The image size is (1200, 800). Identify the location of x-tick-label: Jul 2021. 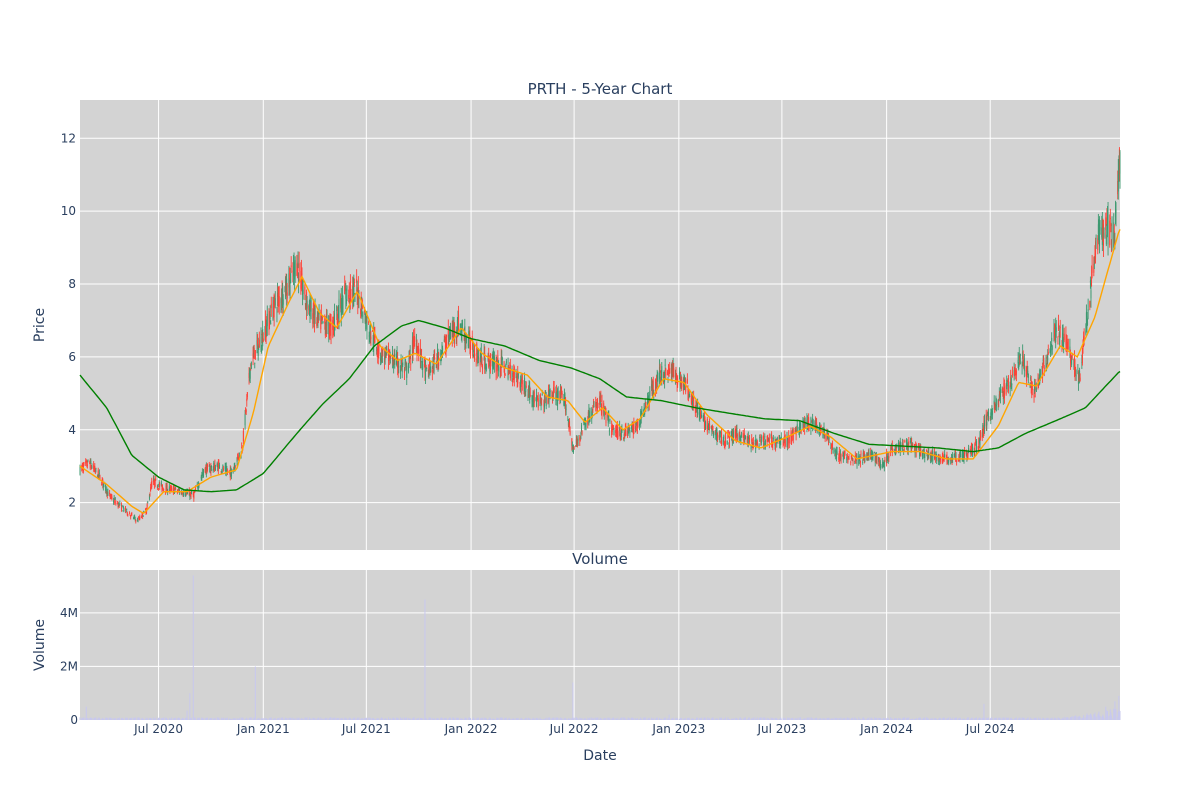
(366, 729).